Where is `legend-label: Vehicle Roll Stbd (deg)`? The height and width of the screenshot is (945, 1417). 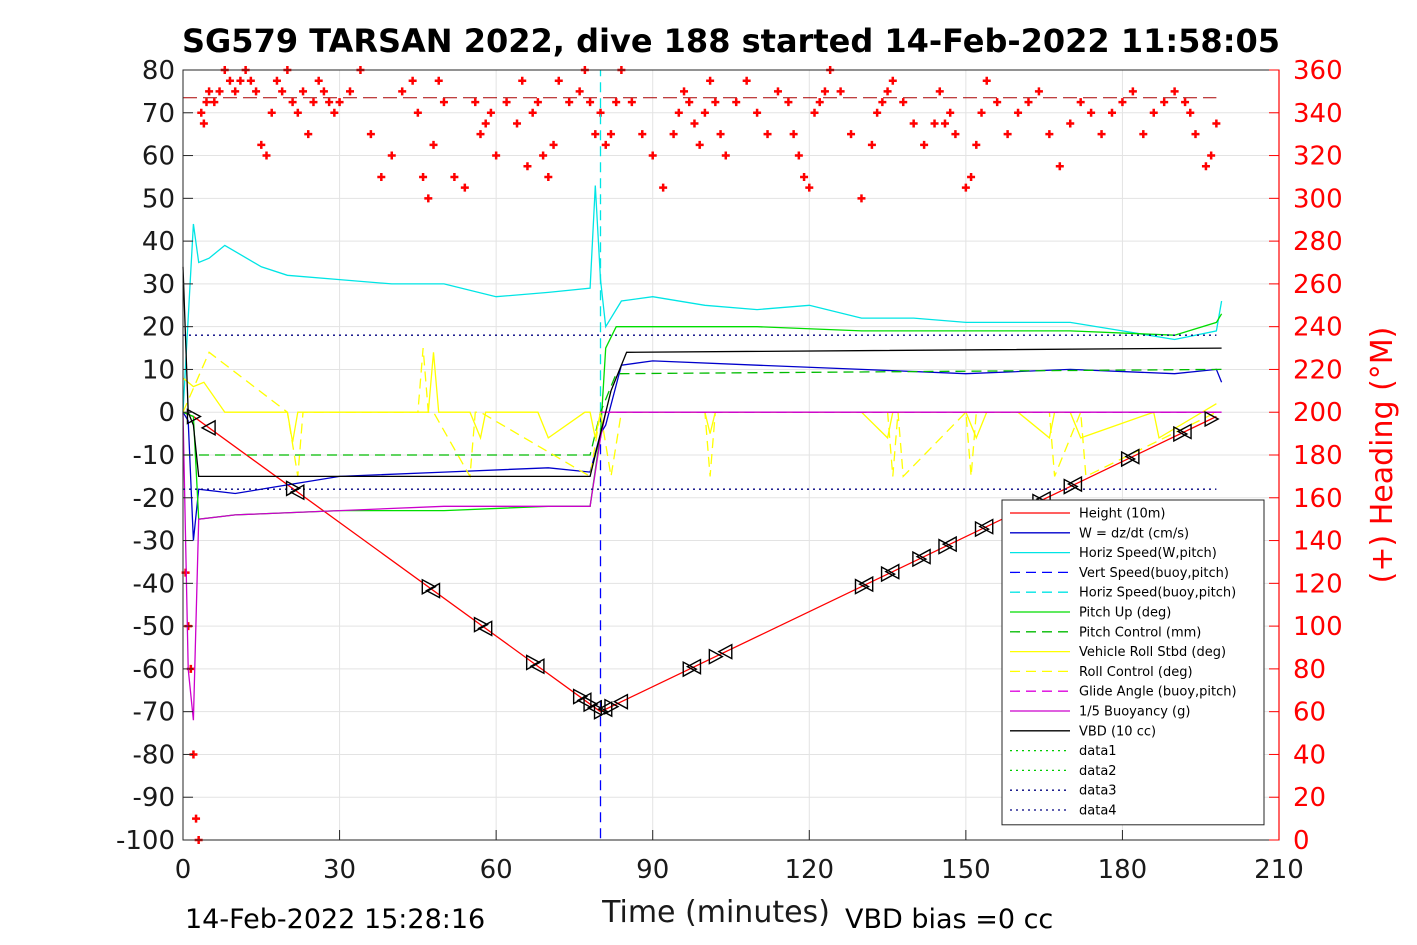
legend-label: Vehicle Roll Stbd (deg) is located at coordinates (1152, 652).